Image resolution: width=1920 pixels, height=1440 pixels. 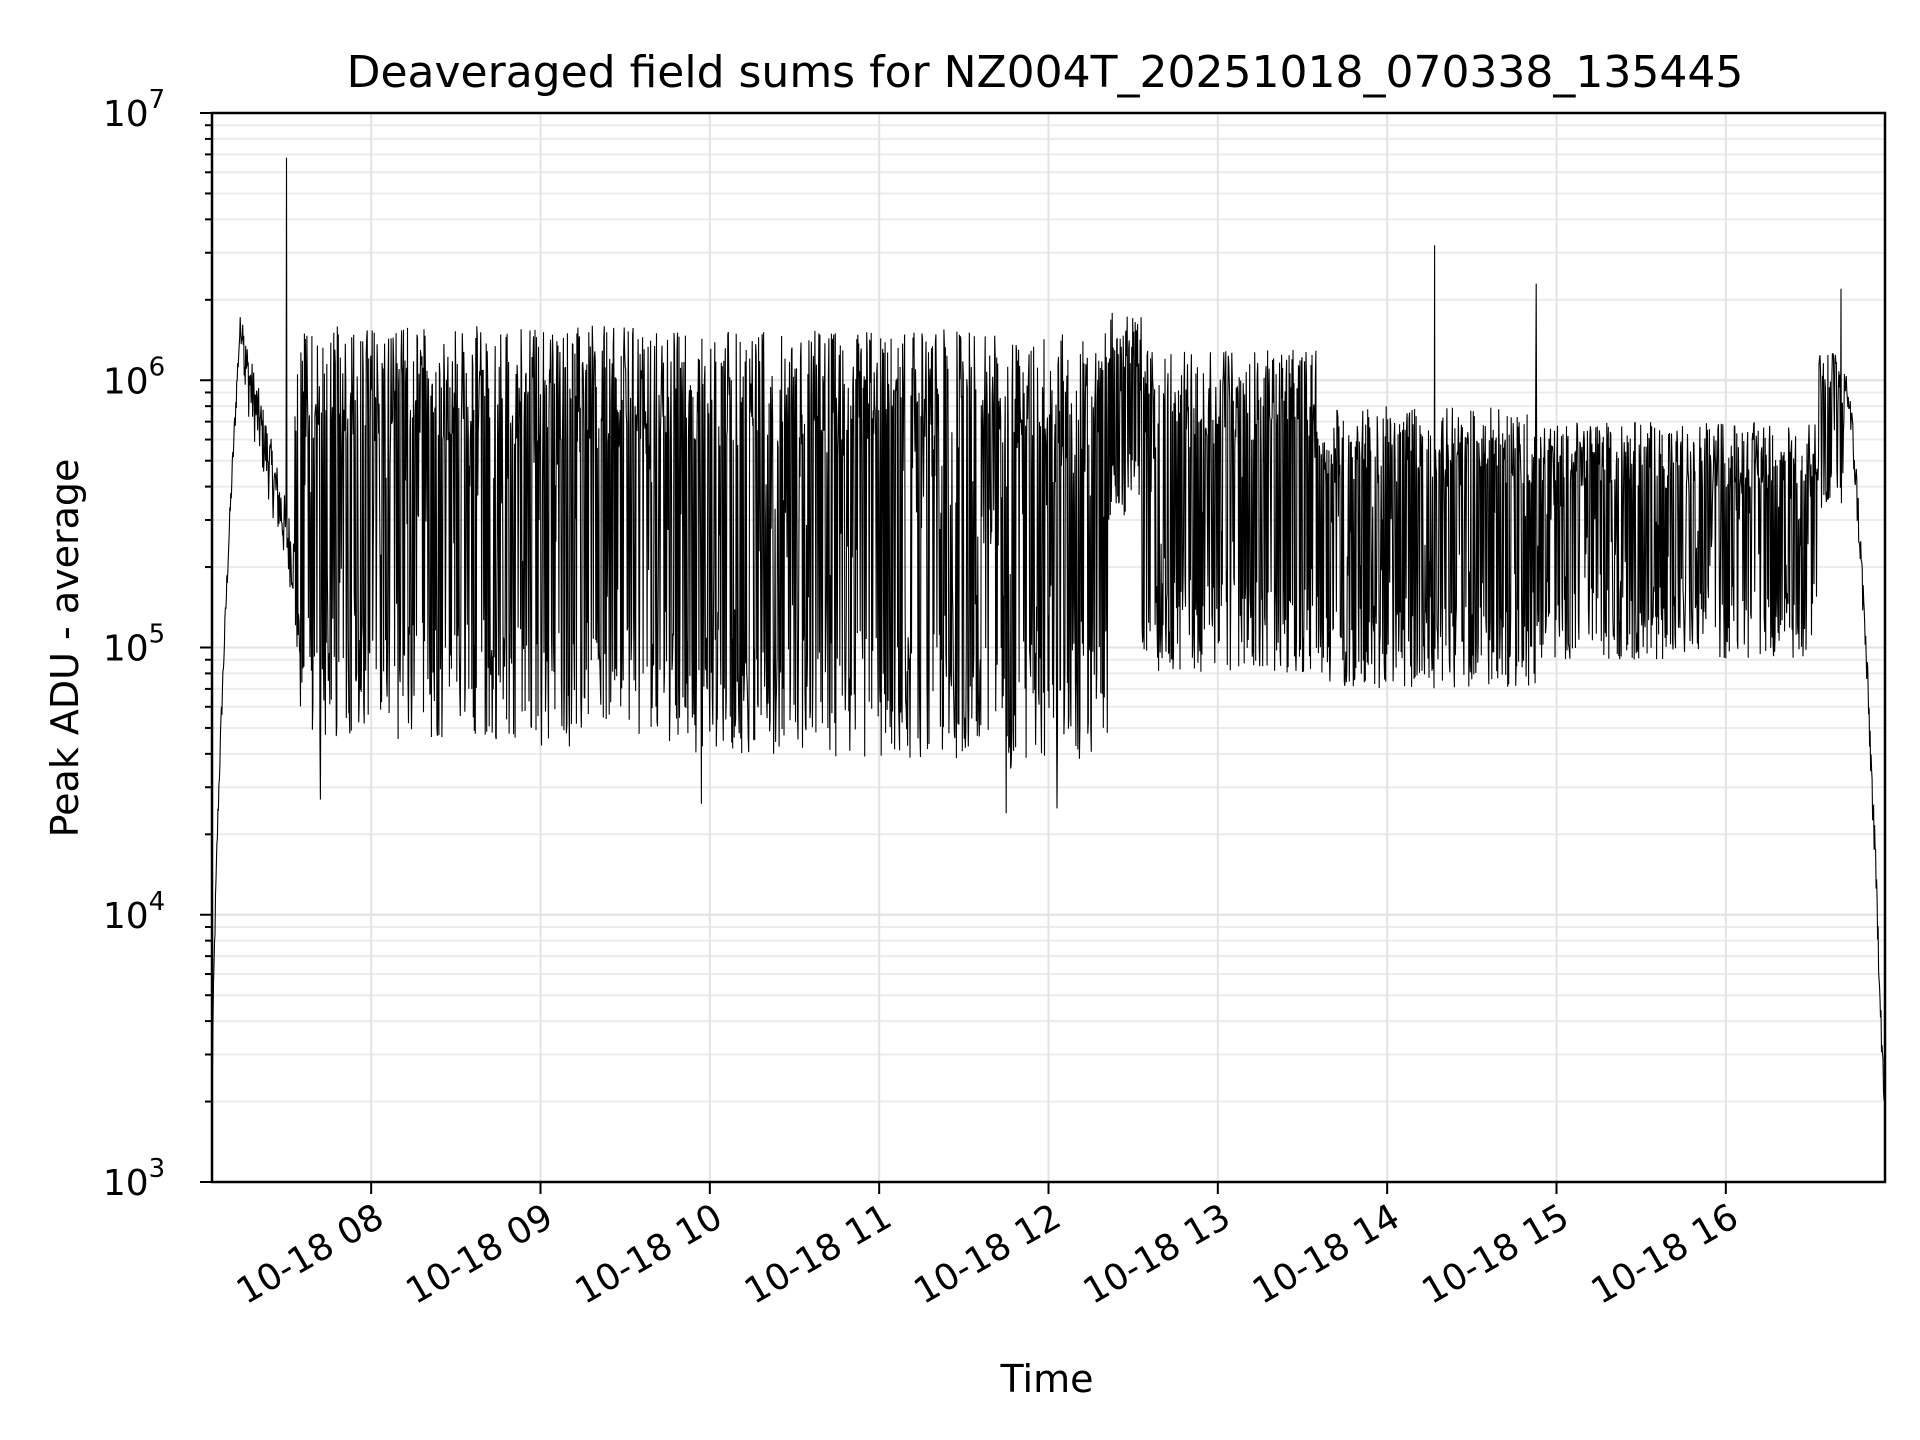 I want to click on y-tick-exponent: 5, so click(x=157, y=635).